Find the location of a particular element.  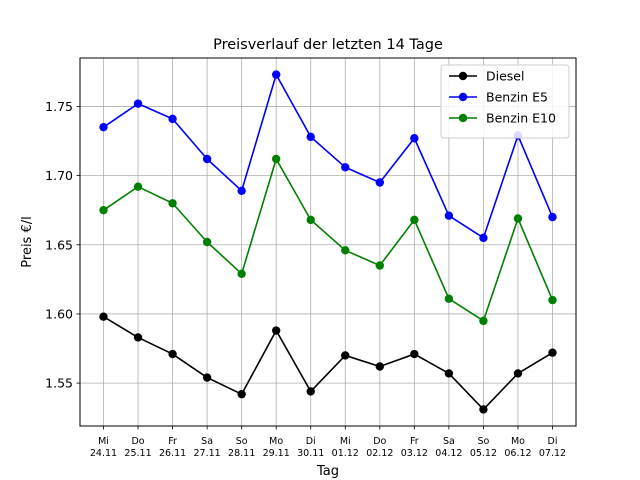

x-tick-label-date: 01.12 is located at coordinates (345, 453).